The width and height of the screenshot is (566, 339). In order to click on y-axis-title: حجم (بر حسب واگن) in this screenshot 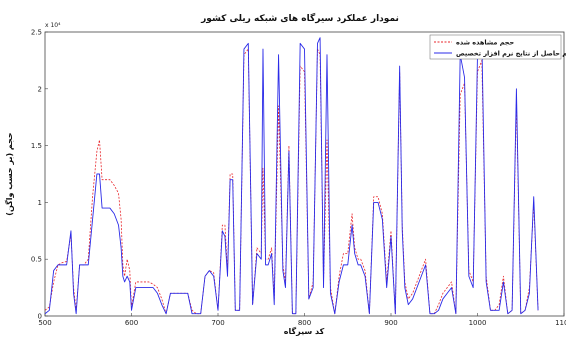, I will do `click(9, 174)`.